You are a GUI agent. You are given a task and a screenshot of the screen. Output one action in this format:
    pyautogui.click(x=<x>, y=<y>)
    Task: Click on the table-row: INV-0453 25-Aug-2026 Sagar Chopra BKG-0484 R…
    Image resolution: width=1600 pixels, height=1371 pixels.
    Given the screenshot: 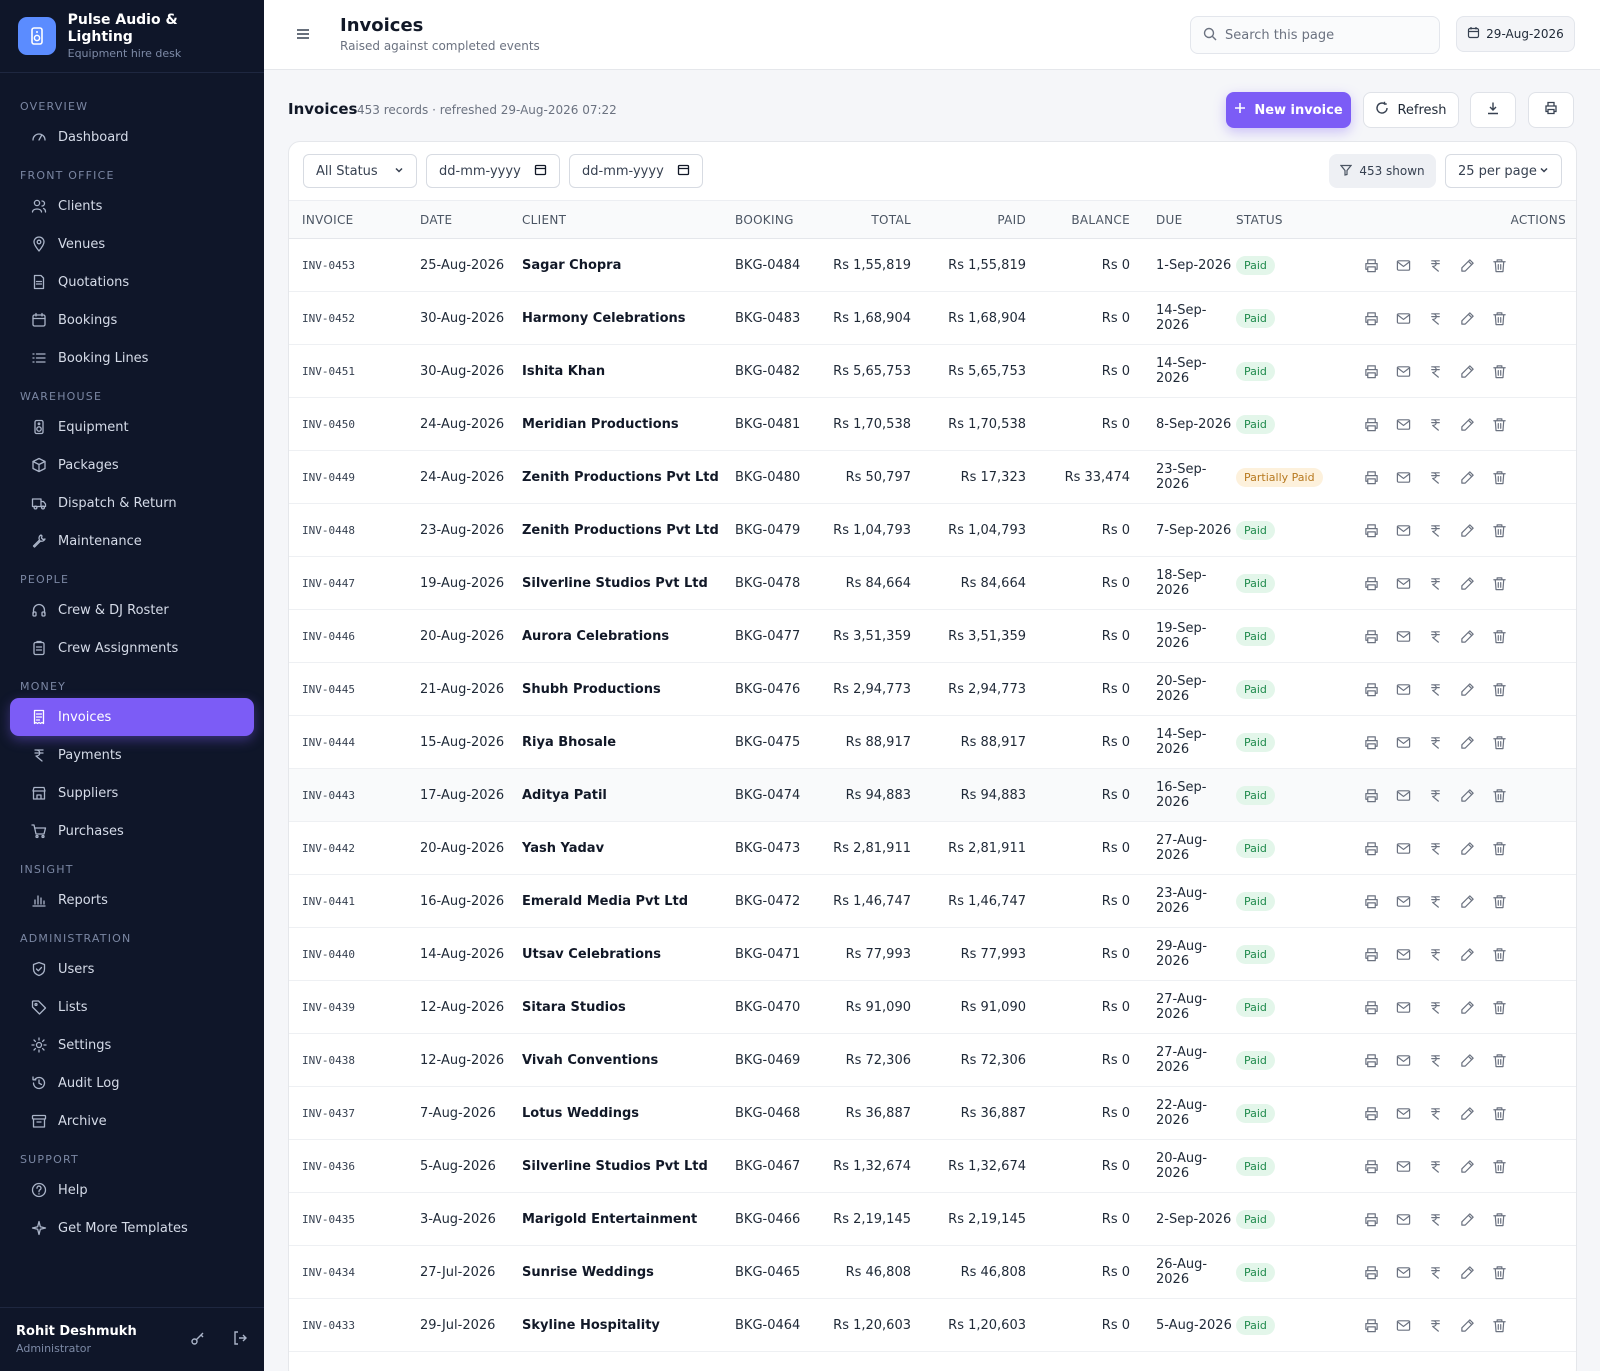 What is the action you would take?
    pyautogui.click(x=932, y=265)
    